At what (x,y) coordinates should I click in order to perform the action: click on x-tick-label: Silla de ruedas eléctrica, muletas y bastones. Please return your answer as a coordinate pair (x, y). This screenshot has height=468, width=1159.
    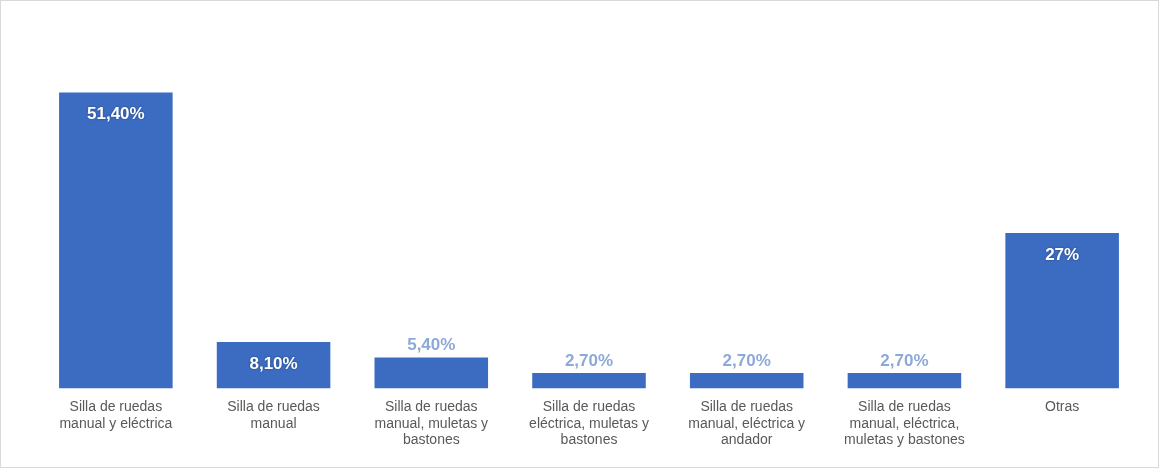
    Looking at the image, I should click on (589, 422).